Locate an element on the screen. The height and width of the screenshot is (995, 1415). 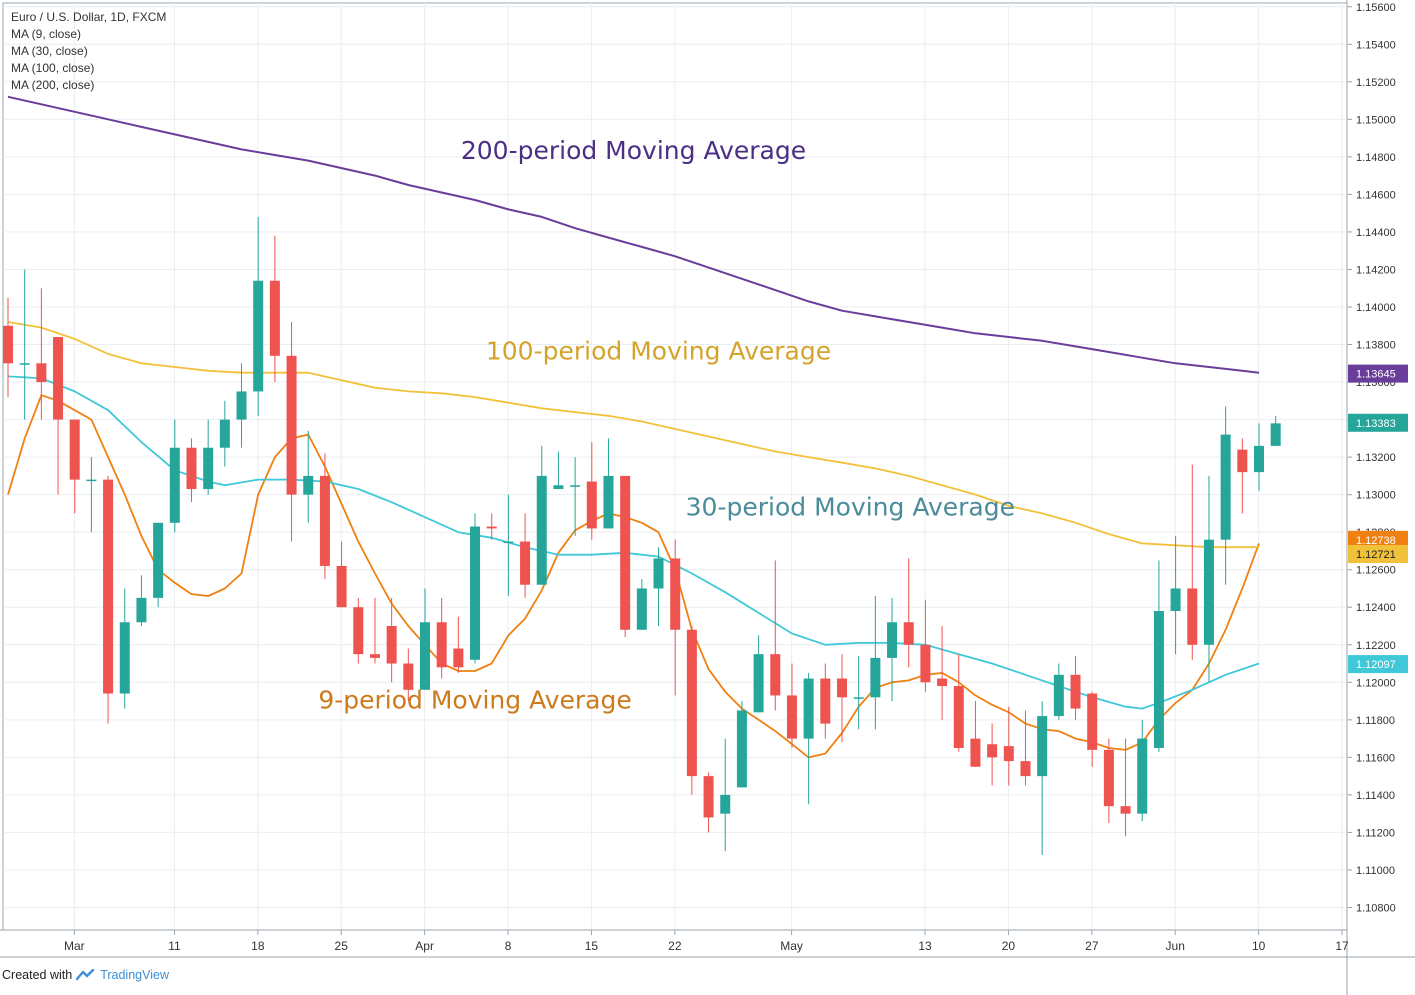
y-tick-label: 1.15600 is located at coordinates (1376, 8).